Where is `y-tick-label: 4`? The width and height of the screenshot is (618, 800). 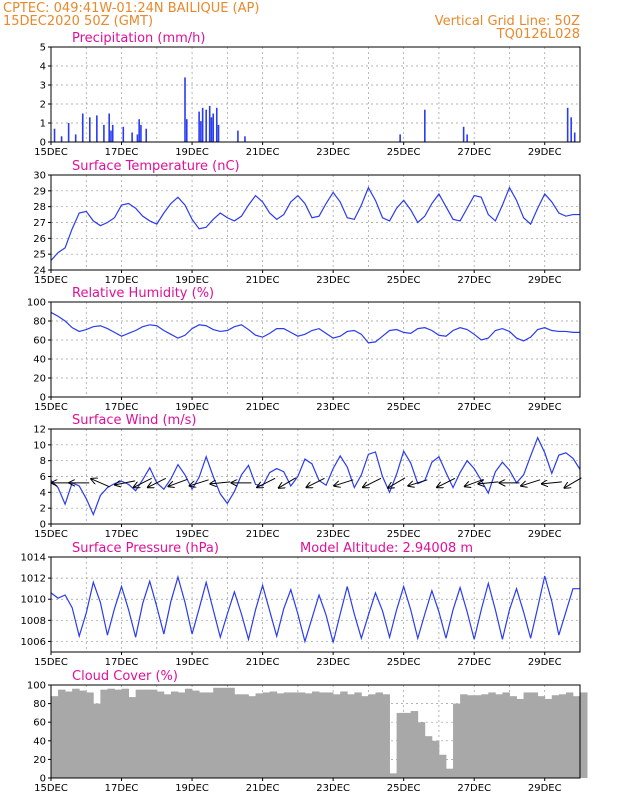
y-tick-label: 4 is located at coordinates (43, 493).